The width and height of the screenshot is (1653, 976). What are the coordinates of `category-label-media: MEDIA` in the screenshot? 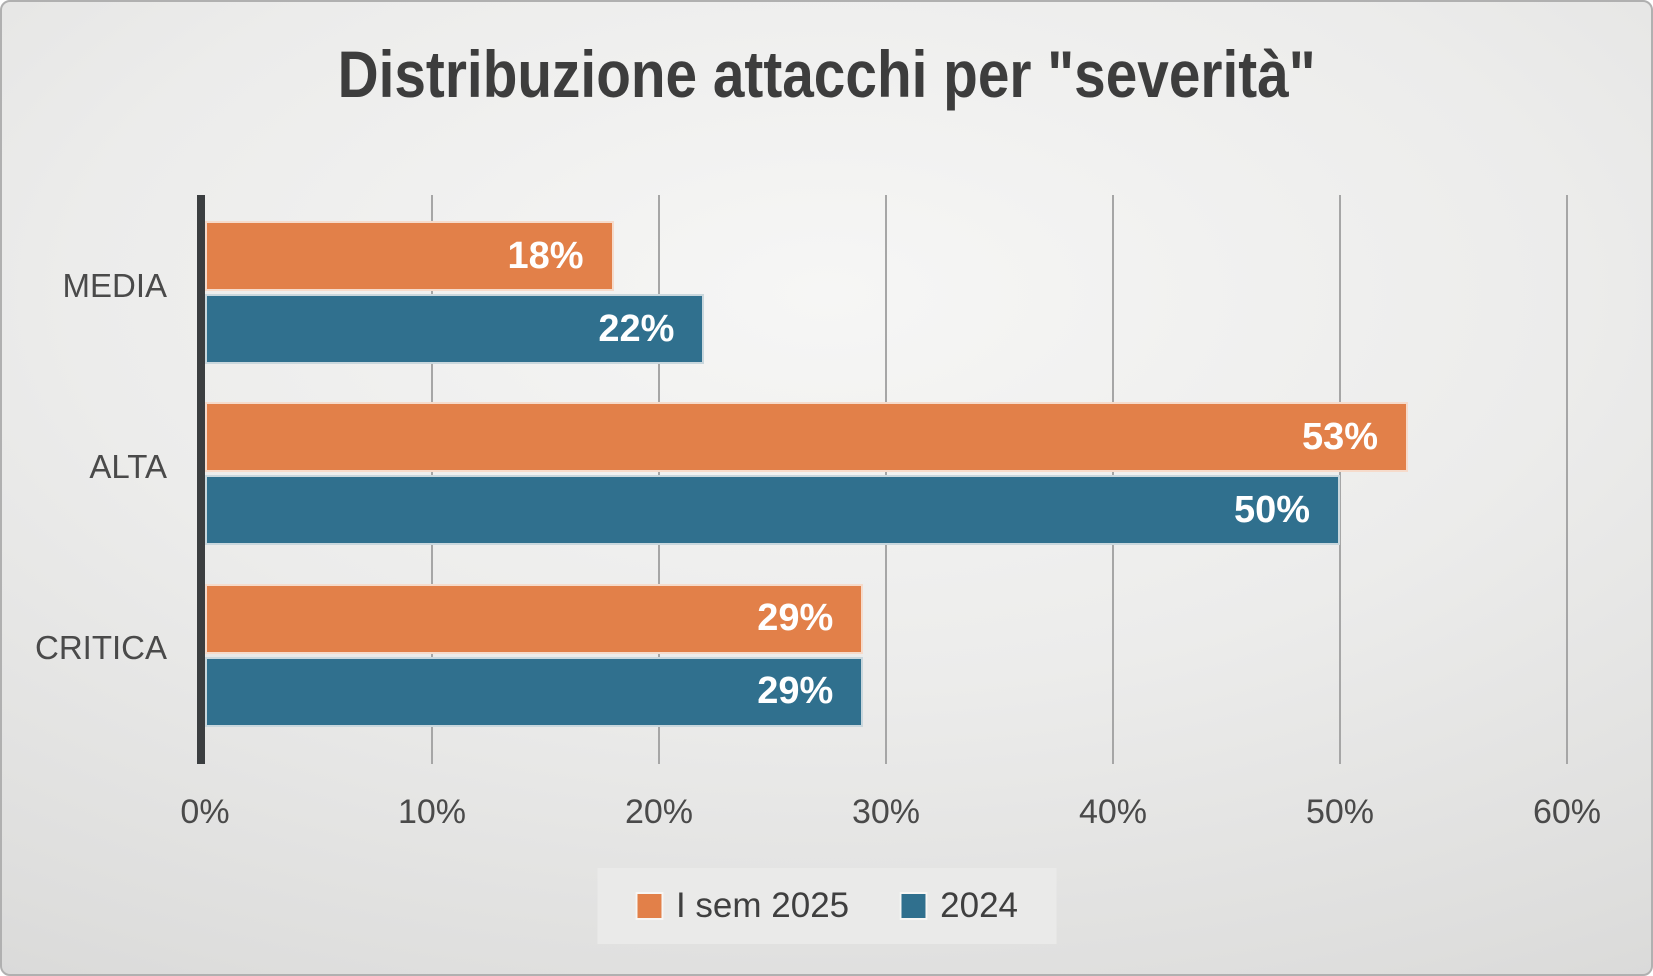 It's located at (114, 285).